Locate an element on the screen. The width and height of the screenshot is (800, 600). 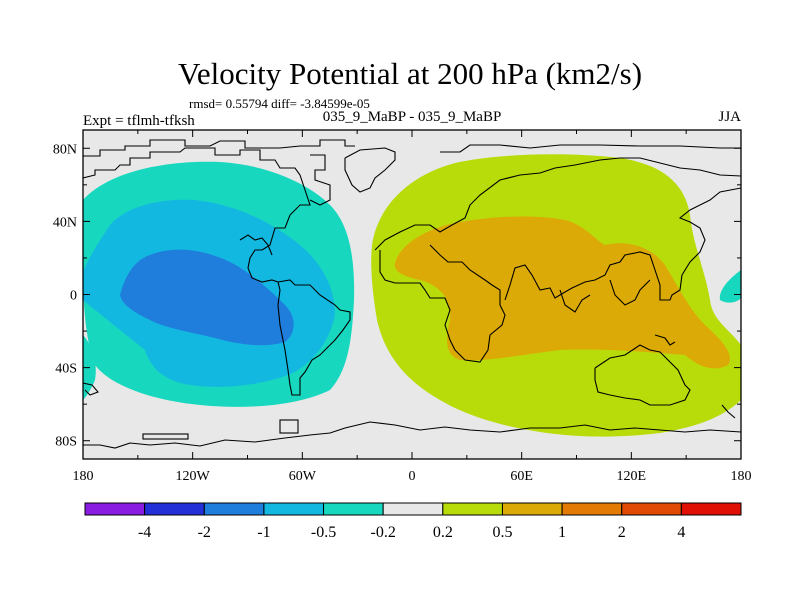
coast-west-edge-island is located at coordinates (91, 389).